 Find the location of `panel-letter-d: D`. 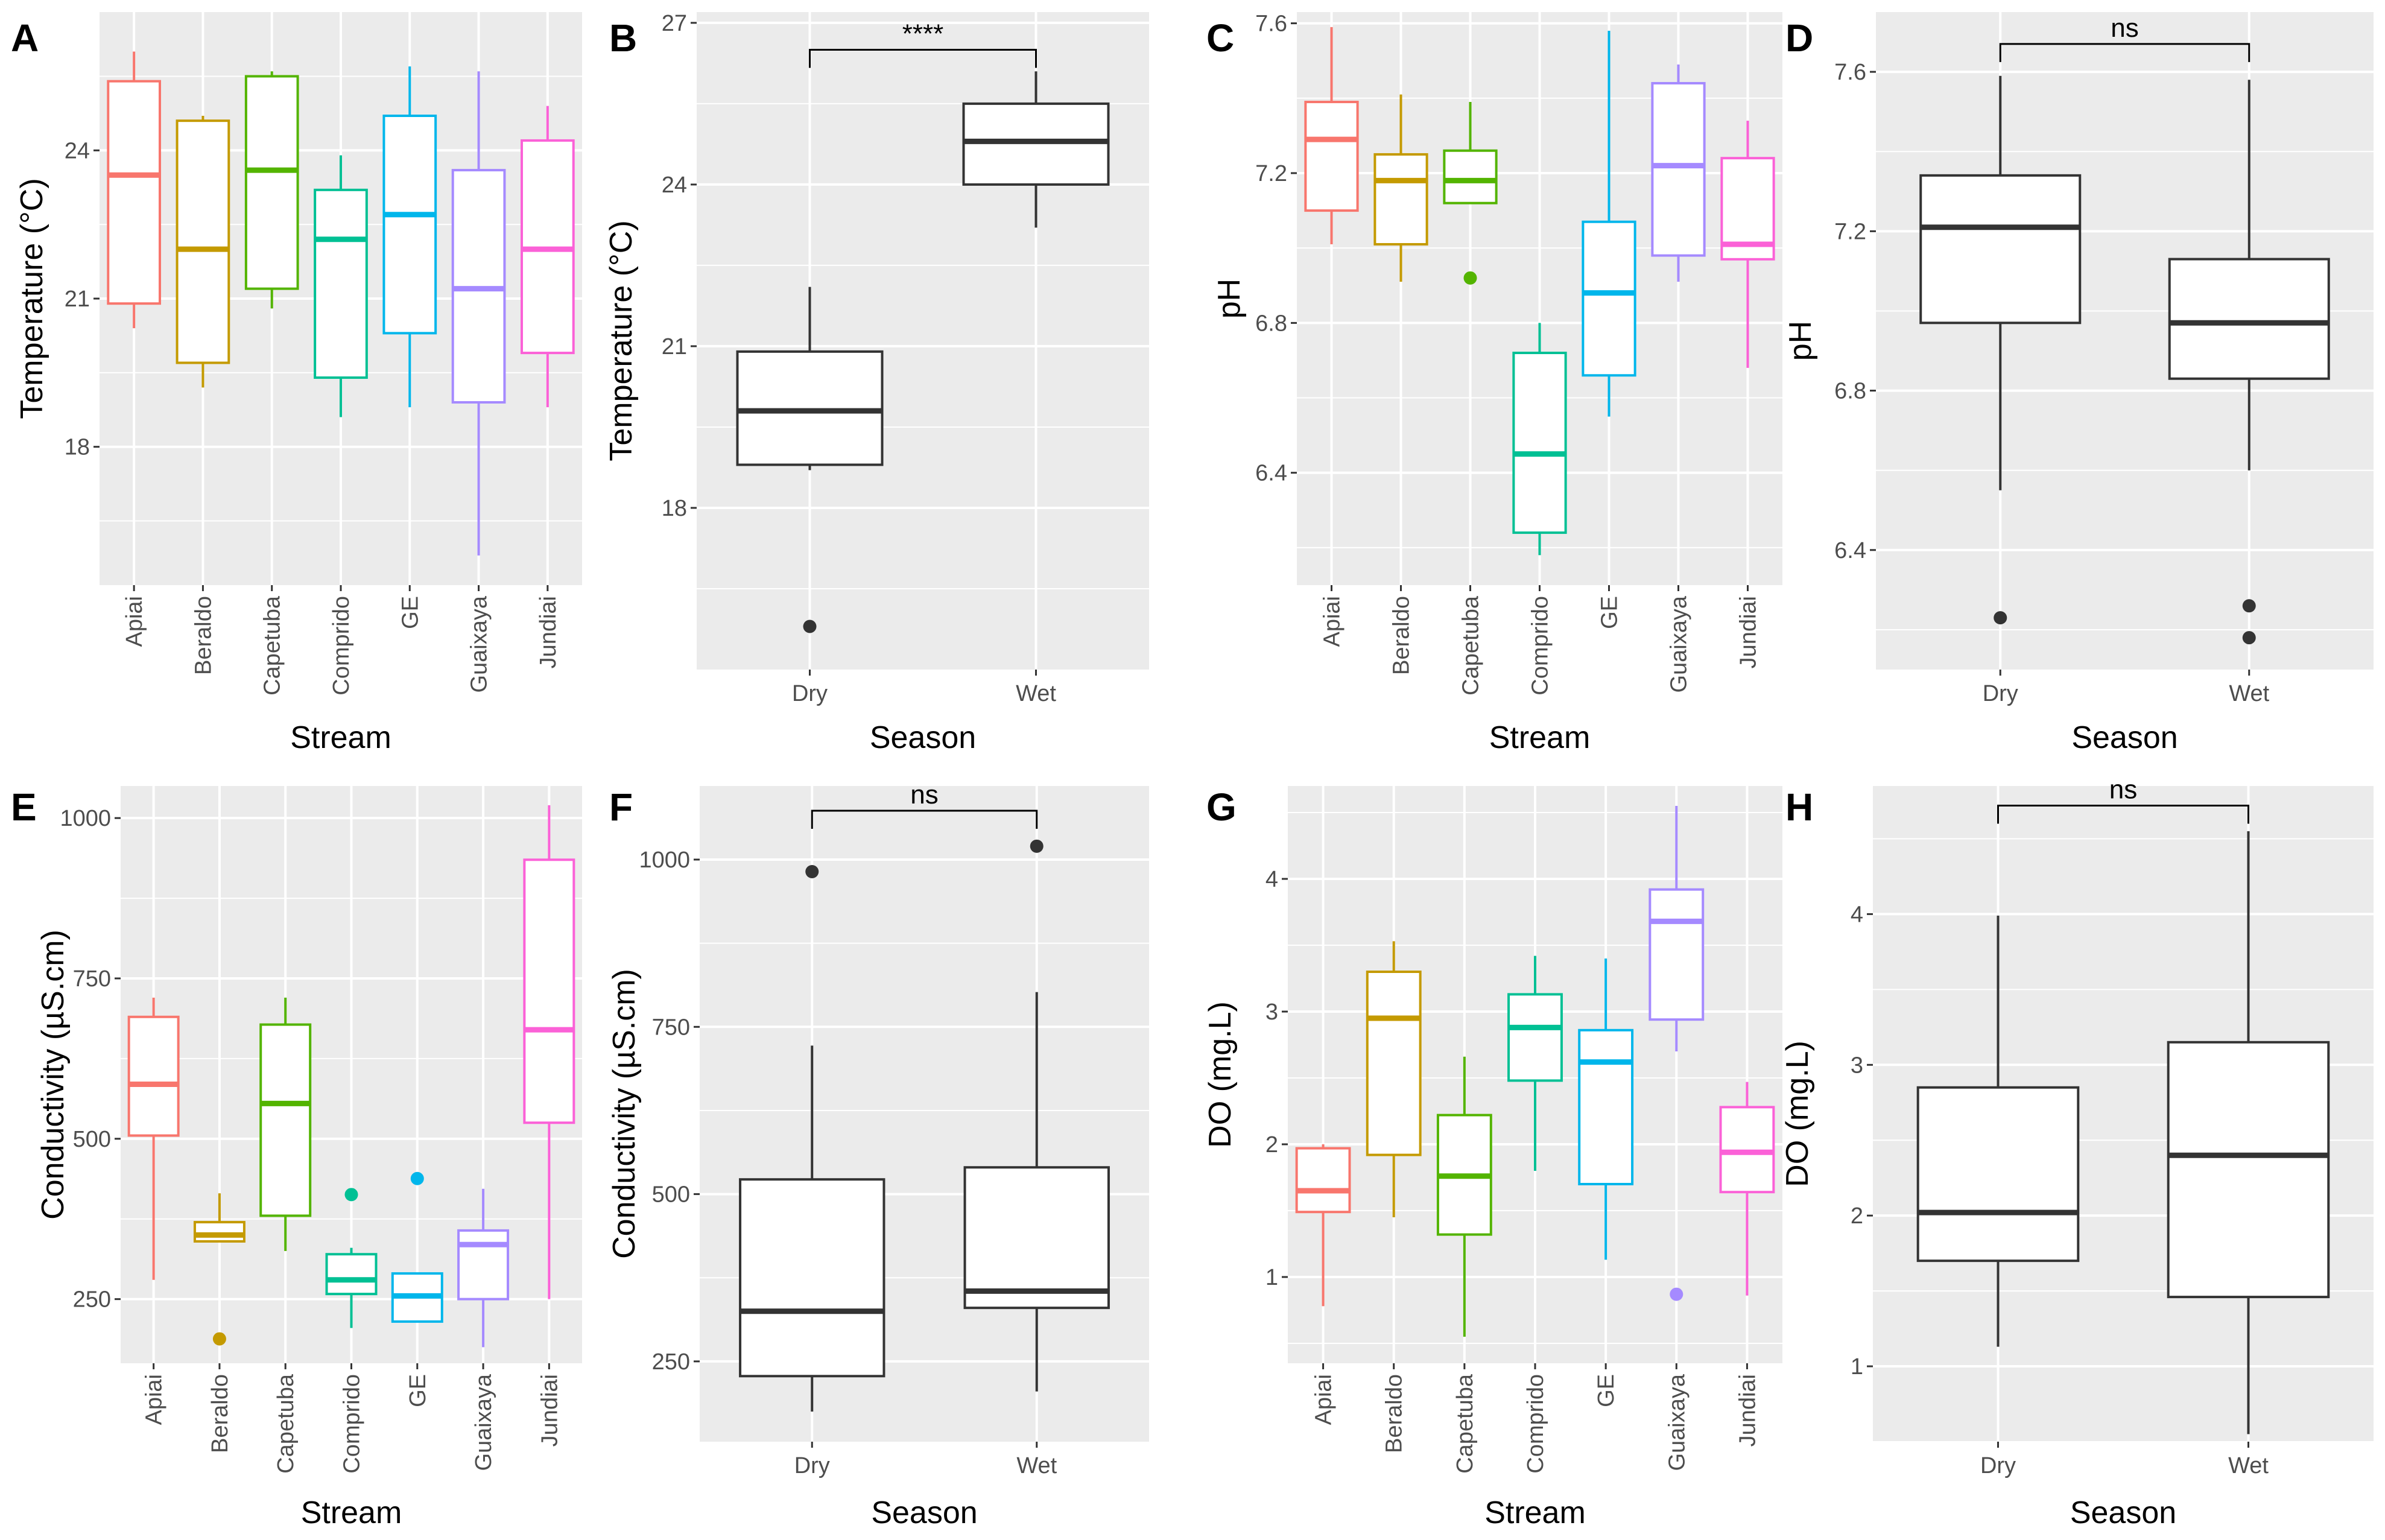

panel-letter-d: D is located at coordinates (1799, 38).